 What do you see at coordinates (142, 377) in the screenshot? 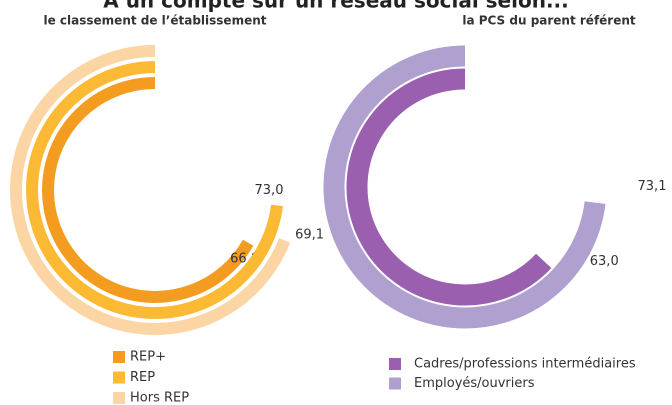
I see `legend-label: REP` at bounding box center [142, 377].